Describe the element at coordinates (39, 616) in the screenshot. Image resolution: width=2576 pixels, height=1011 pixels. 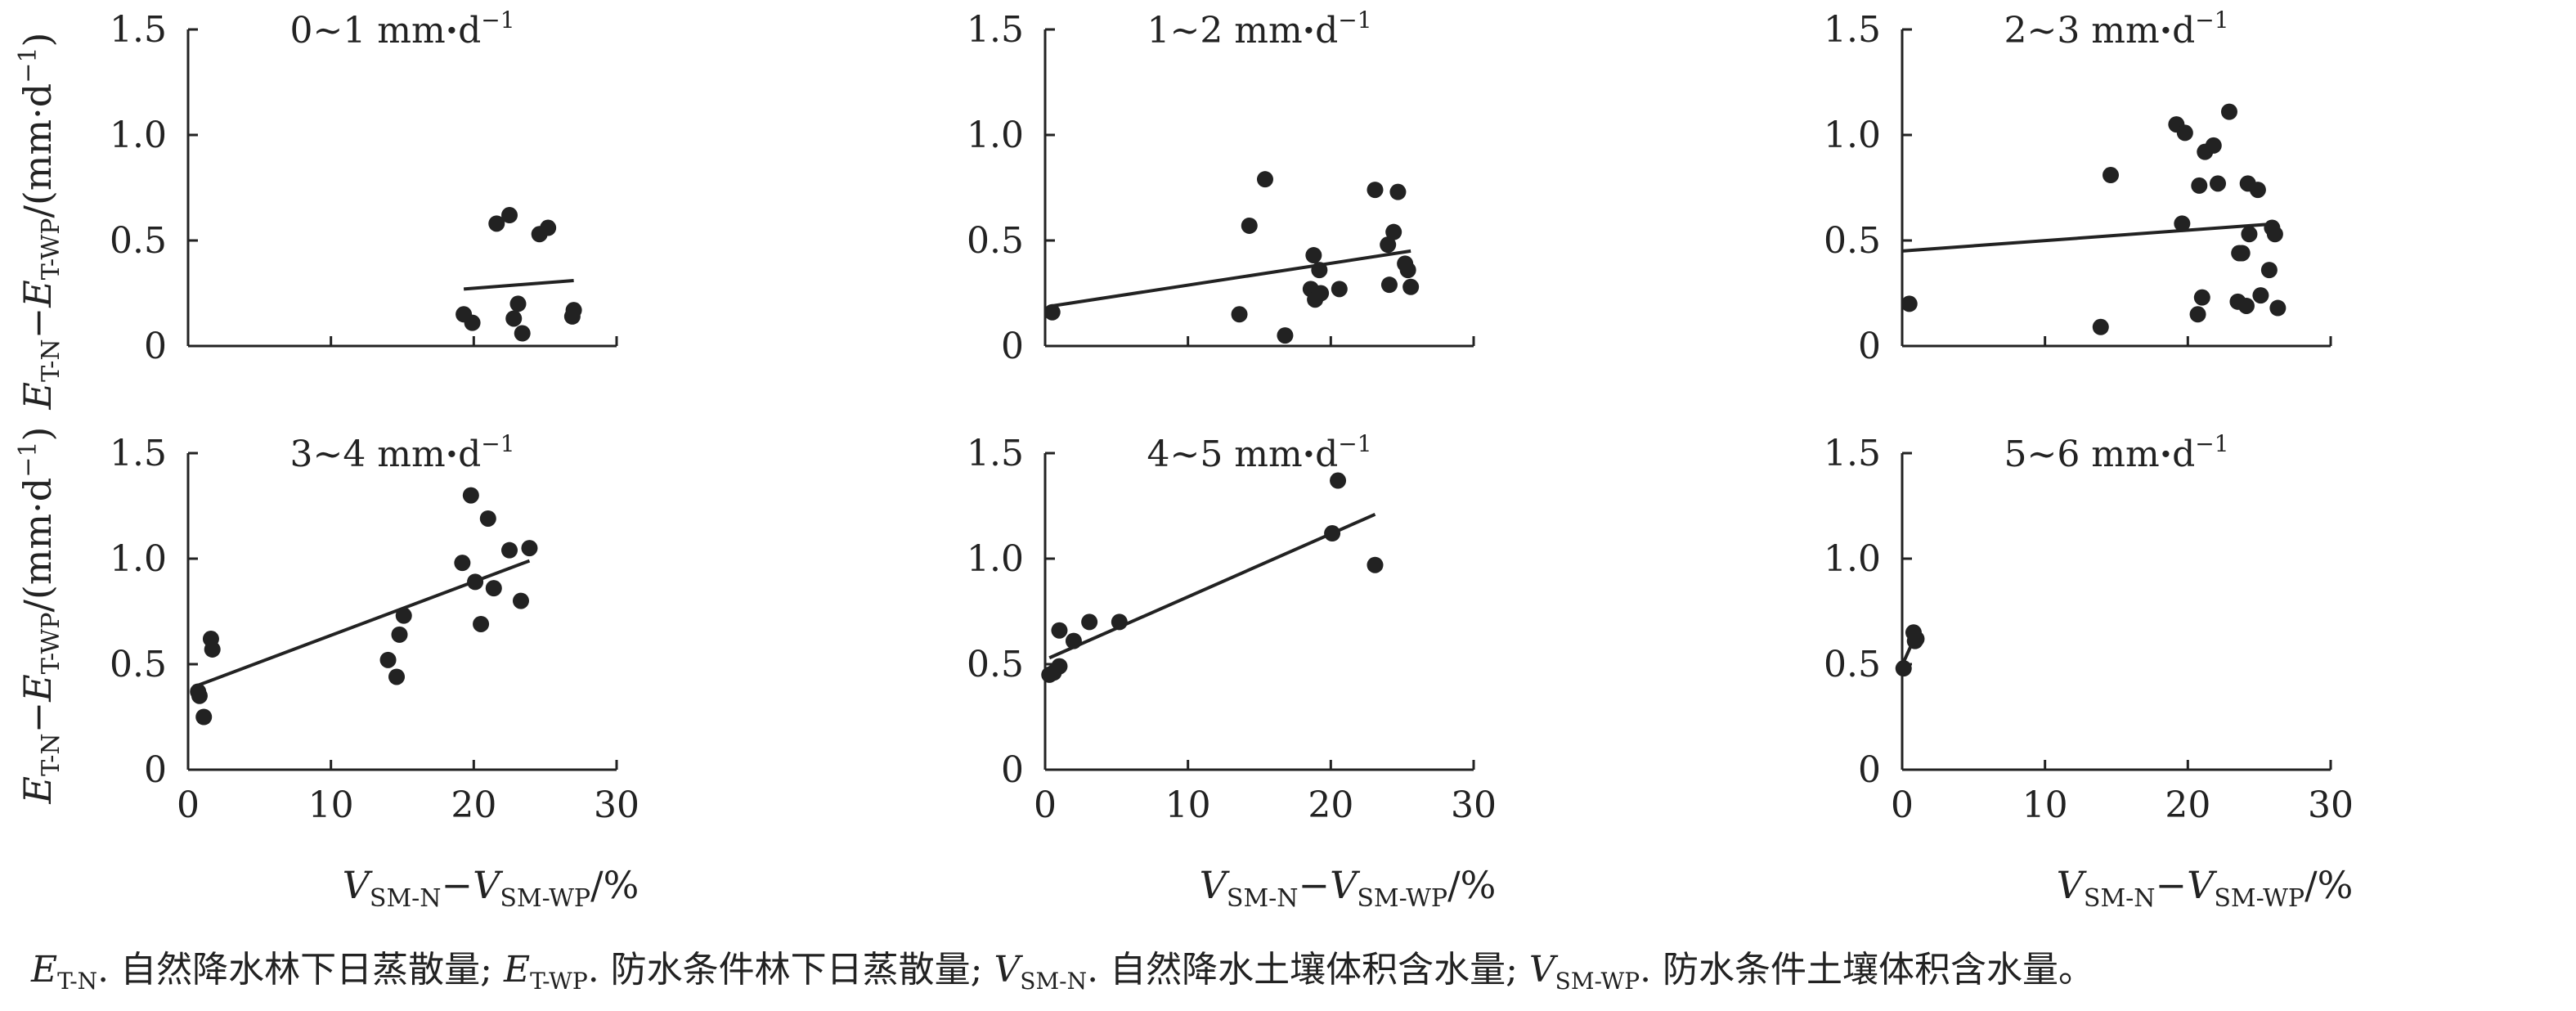
I see `y-axis-label-bottom: ET-N−ET-WP/(mm·d−1)` at that location.